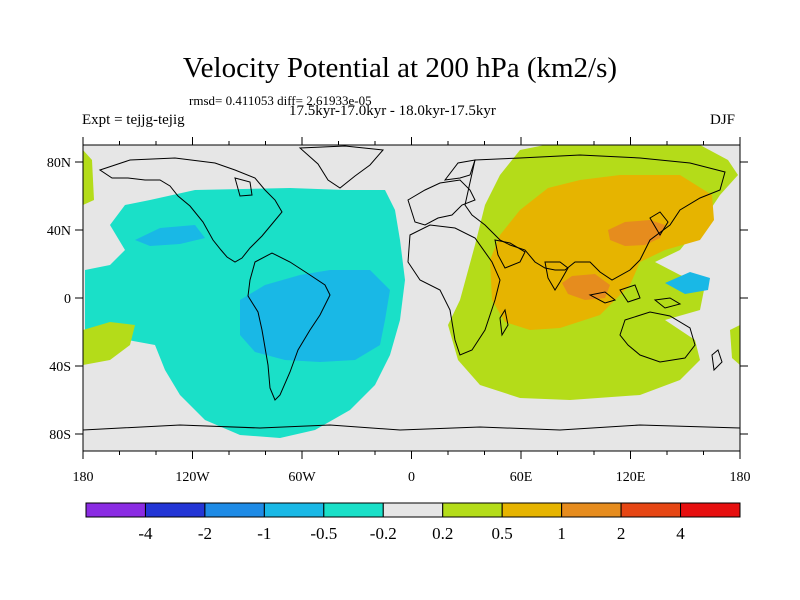  I want to click on x-tick-label: 120E, so click(631, 477).